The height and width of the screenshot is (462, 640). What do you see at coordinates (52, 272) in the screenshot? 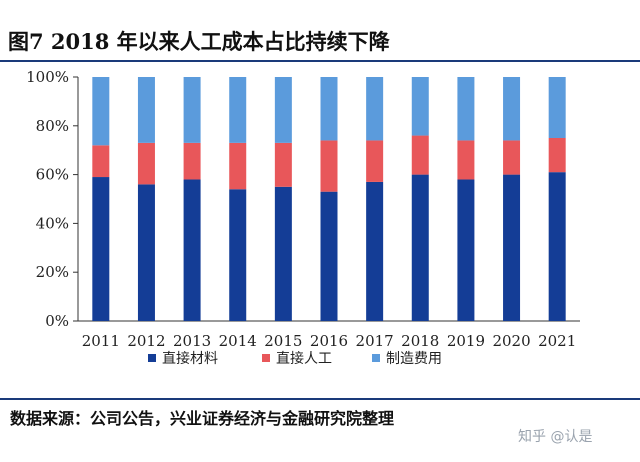
I see `y-tick-label: 20%` at bounding box center [52, 272].